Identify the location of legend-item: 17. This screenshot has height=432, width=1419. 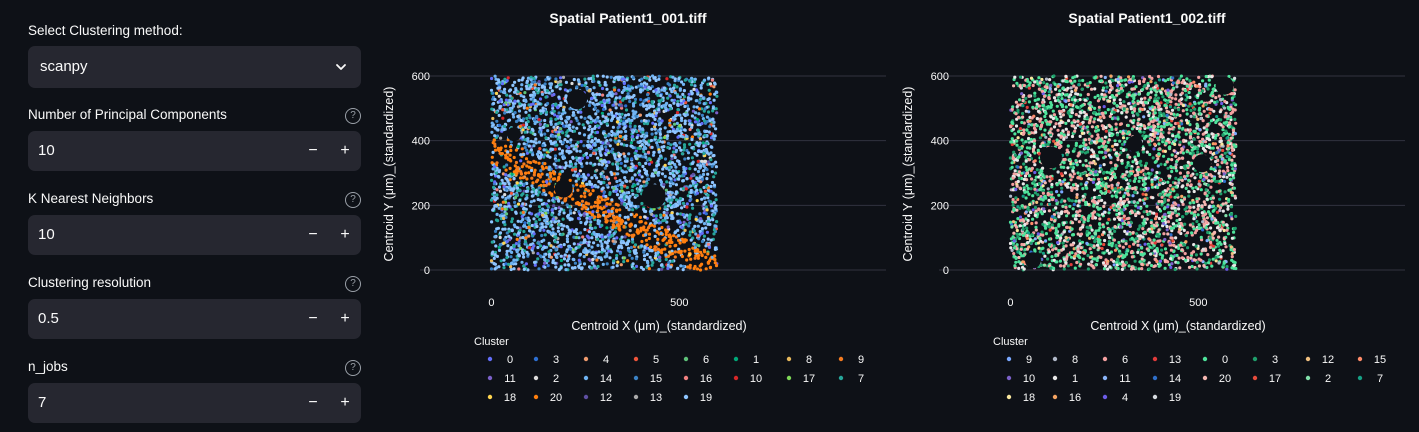
(809, 379).